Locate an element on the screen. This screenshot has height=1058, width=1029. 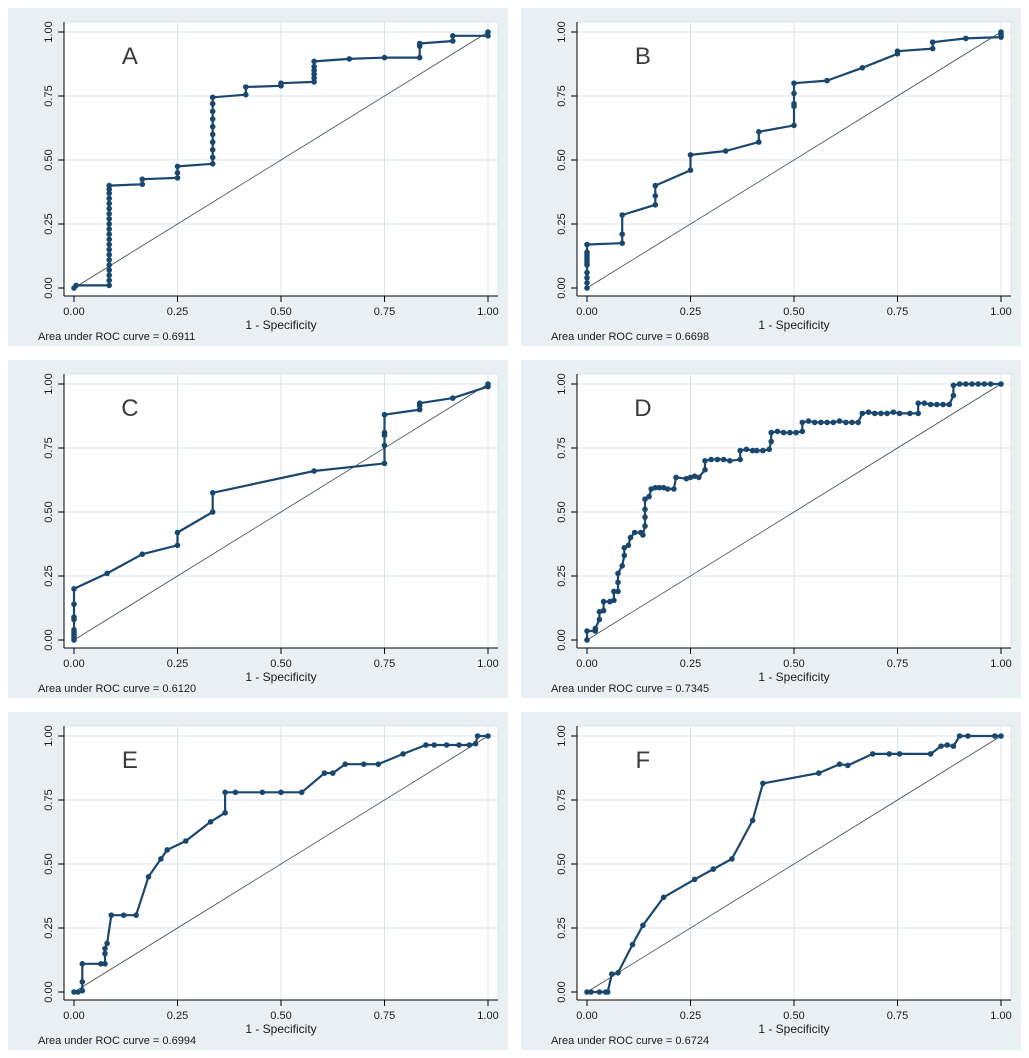
y-tick-label: 0.00 is located at coordinates (49, 639).